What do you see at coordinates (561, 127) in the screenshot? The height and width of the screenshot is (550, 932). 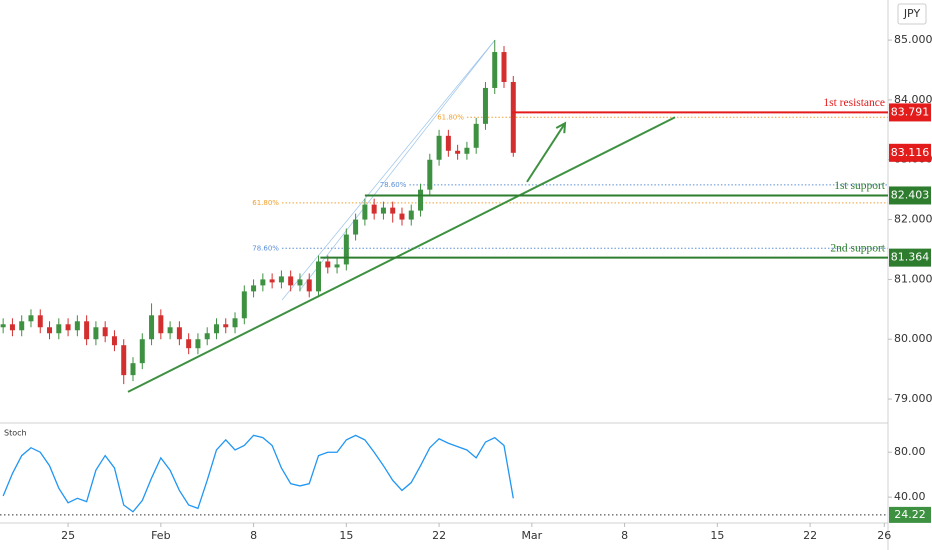 I see `arrow-head` at bounding box center [561, 127].